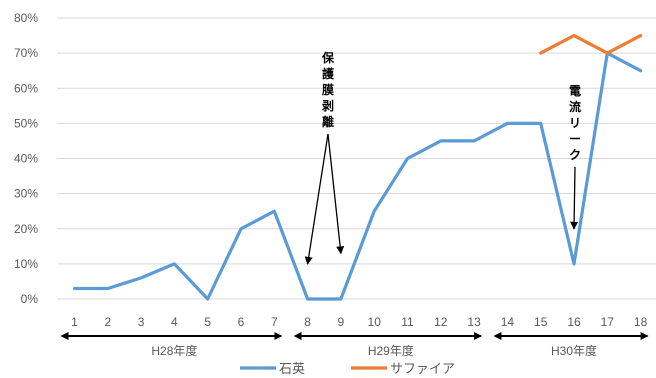  Describe the element at coordinates (26, 194) in the screenshot. I see `y-tick-label: 30%` at that location.